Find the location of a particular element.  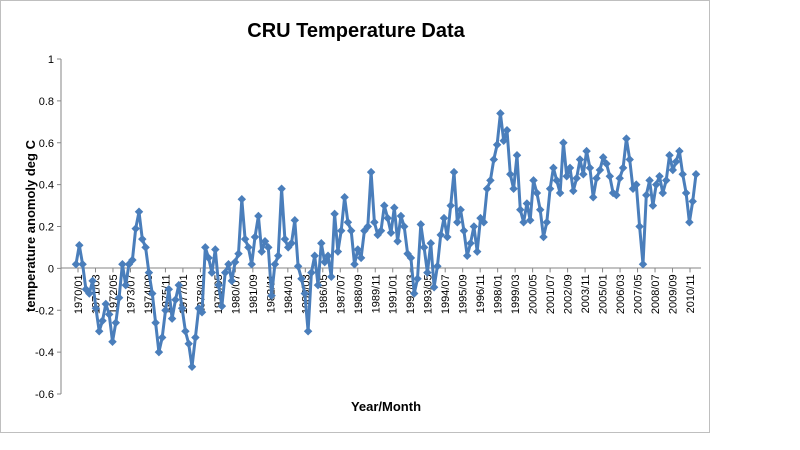

y-tick-label: -0.4 is located at coordinates (44, 353).